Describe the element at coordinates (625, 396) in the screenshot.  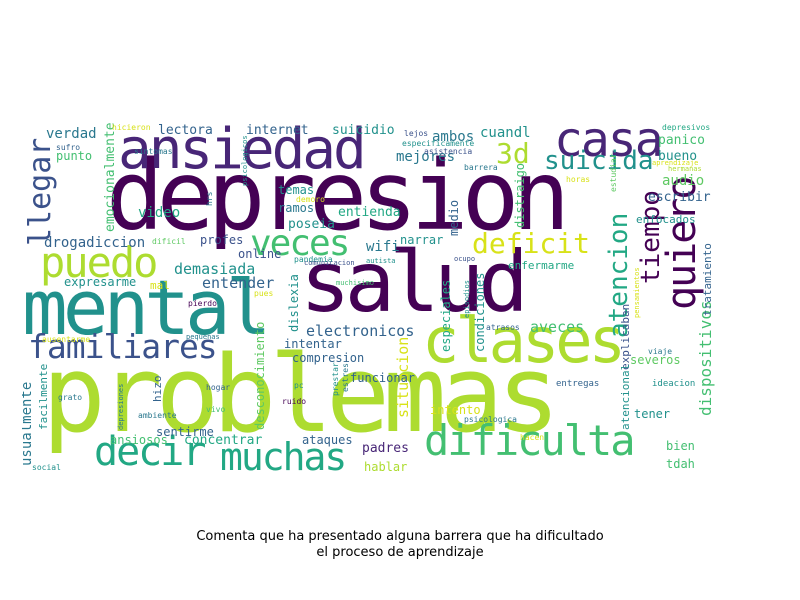
I see `word: atencional` at that location.